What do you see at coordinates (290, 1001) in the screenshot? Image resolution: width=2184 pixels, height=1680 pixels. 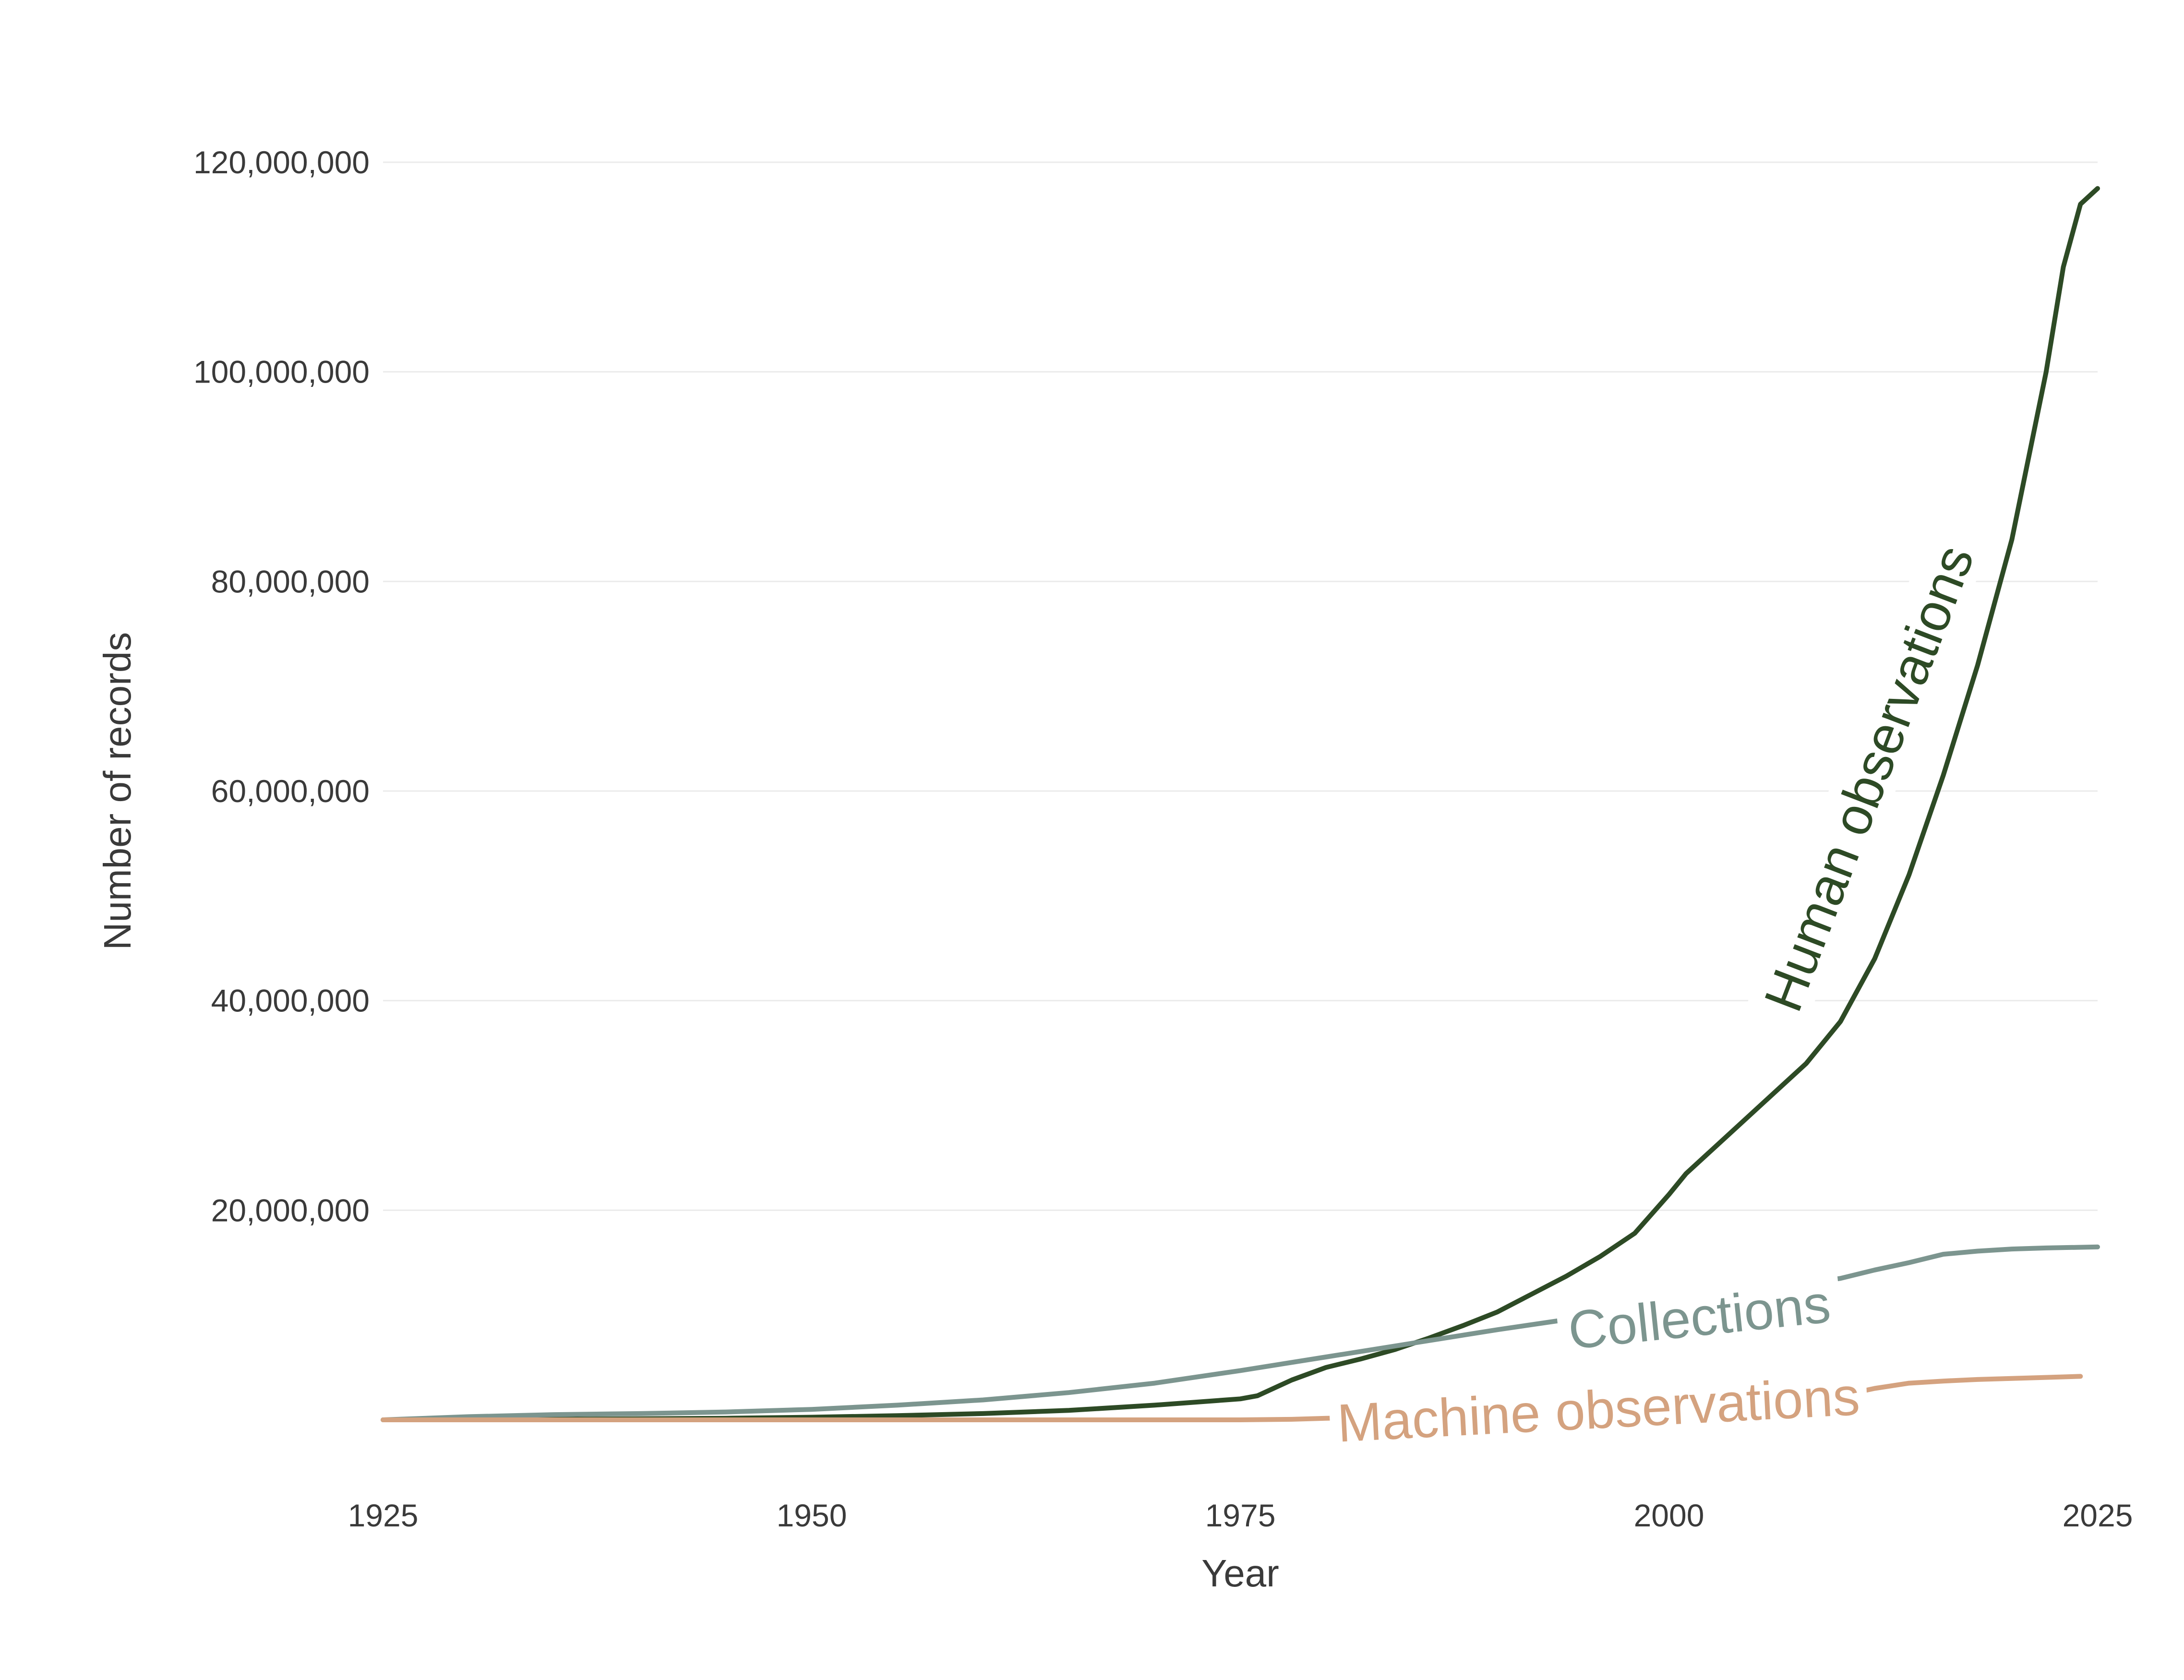 I see `y-tick-label: 40,000,000` at bounding box center [290, 1001].